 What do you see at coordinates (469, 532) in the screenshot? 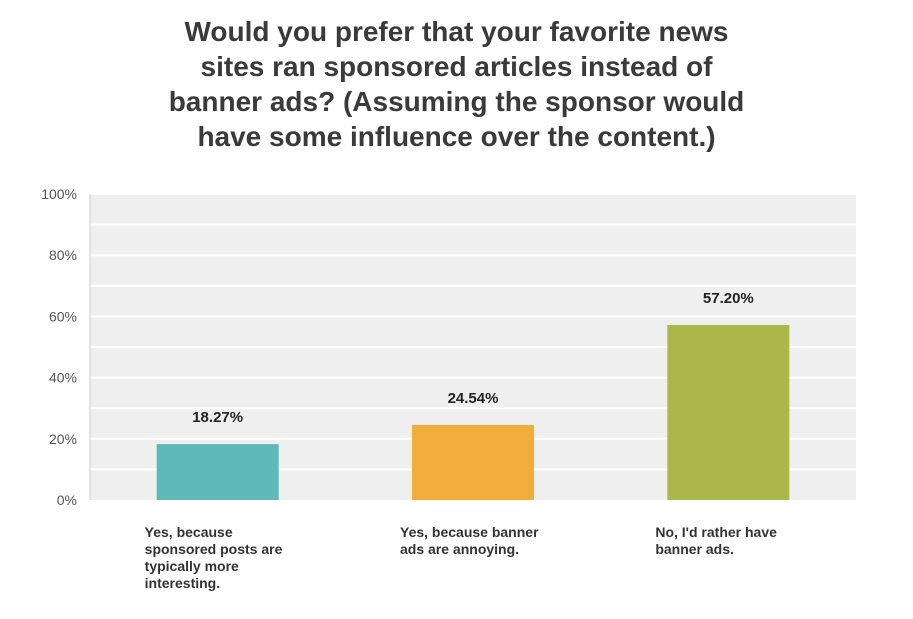
I see `x-tick-label-line: Yes, because banner` at bounding box center [469, 532].